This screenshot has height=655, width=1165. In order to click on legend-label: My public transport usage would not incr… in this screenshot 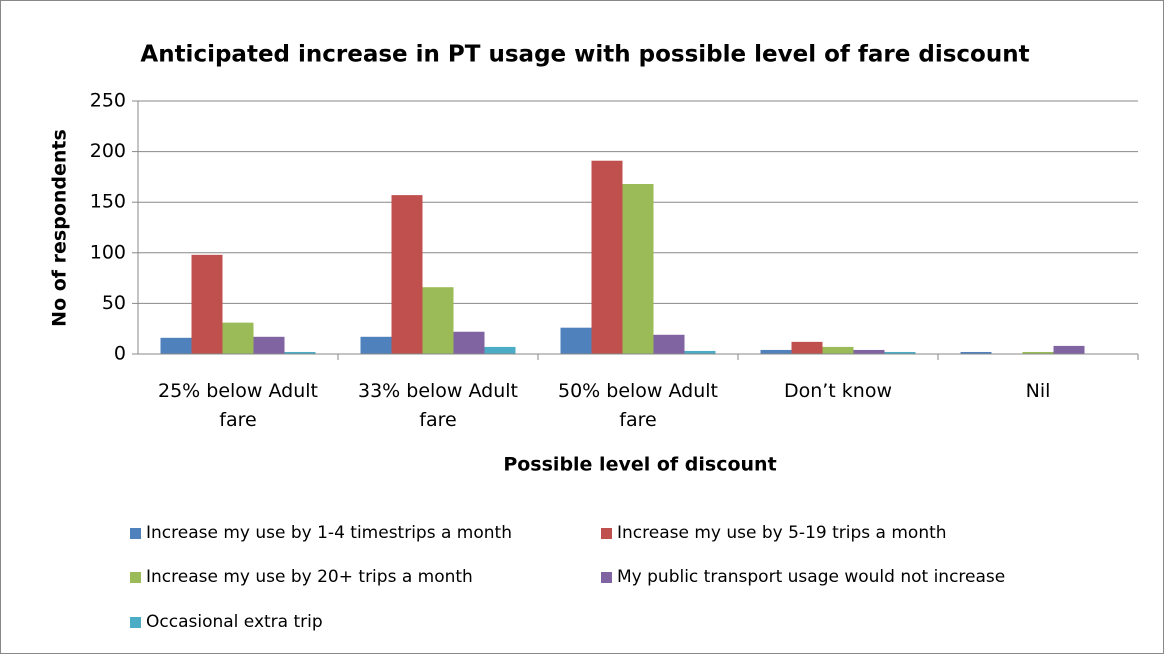, I will do `click(811, 577)`.